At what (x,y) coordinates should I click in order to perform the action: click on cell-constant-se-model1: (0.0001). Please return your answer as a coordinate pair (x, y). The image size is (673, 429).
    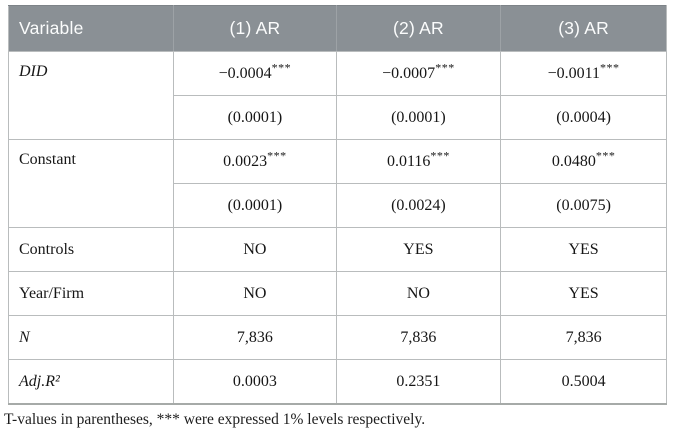
    Looking at the image, I should click on (255, 205).